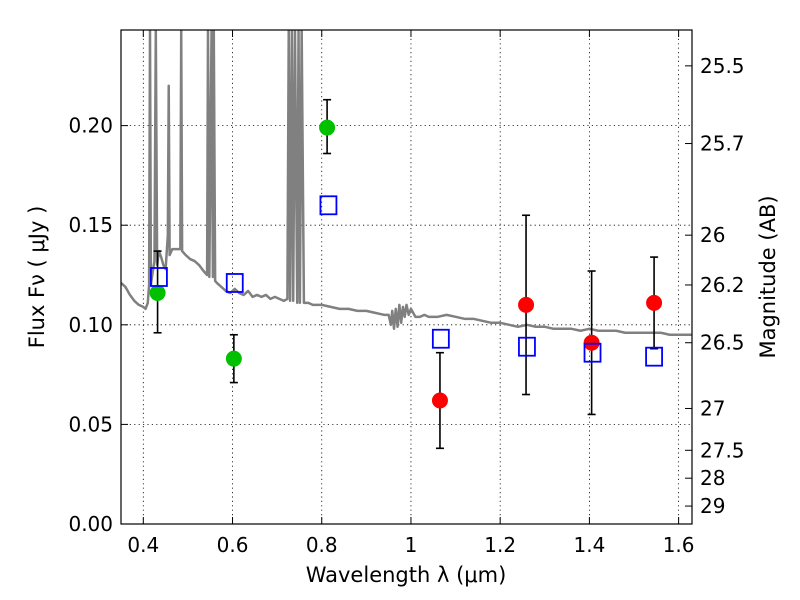 Image resolution: width=800 pixels, height=600 pixels. I want to click on x-tick-label: 0.4, so click(143, 545).